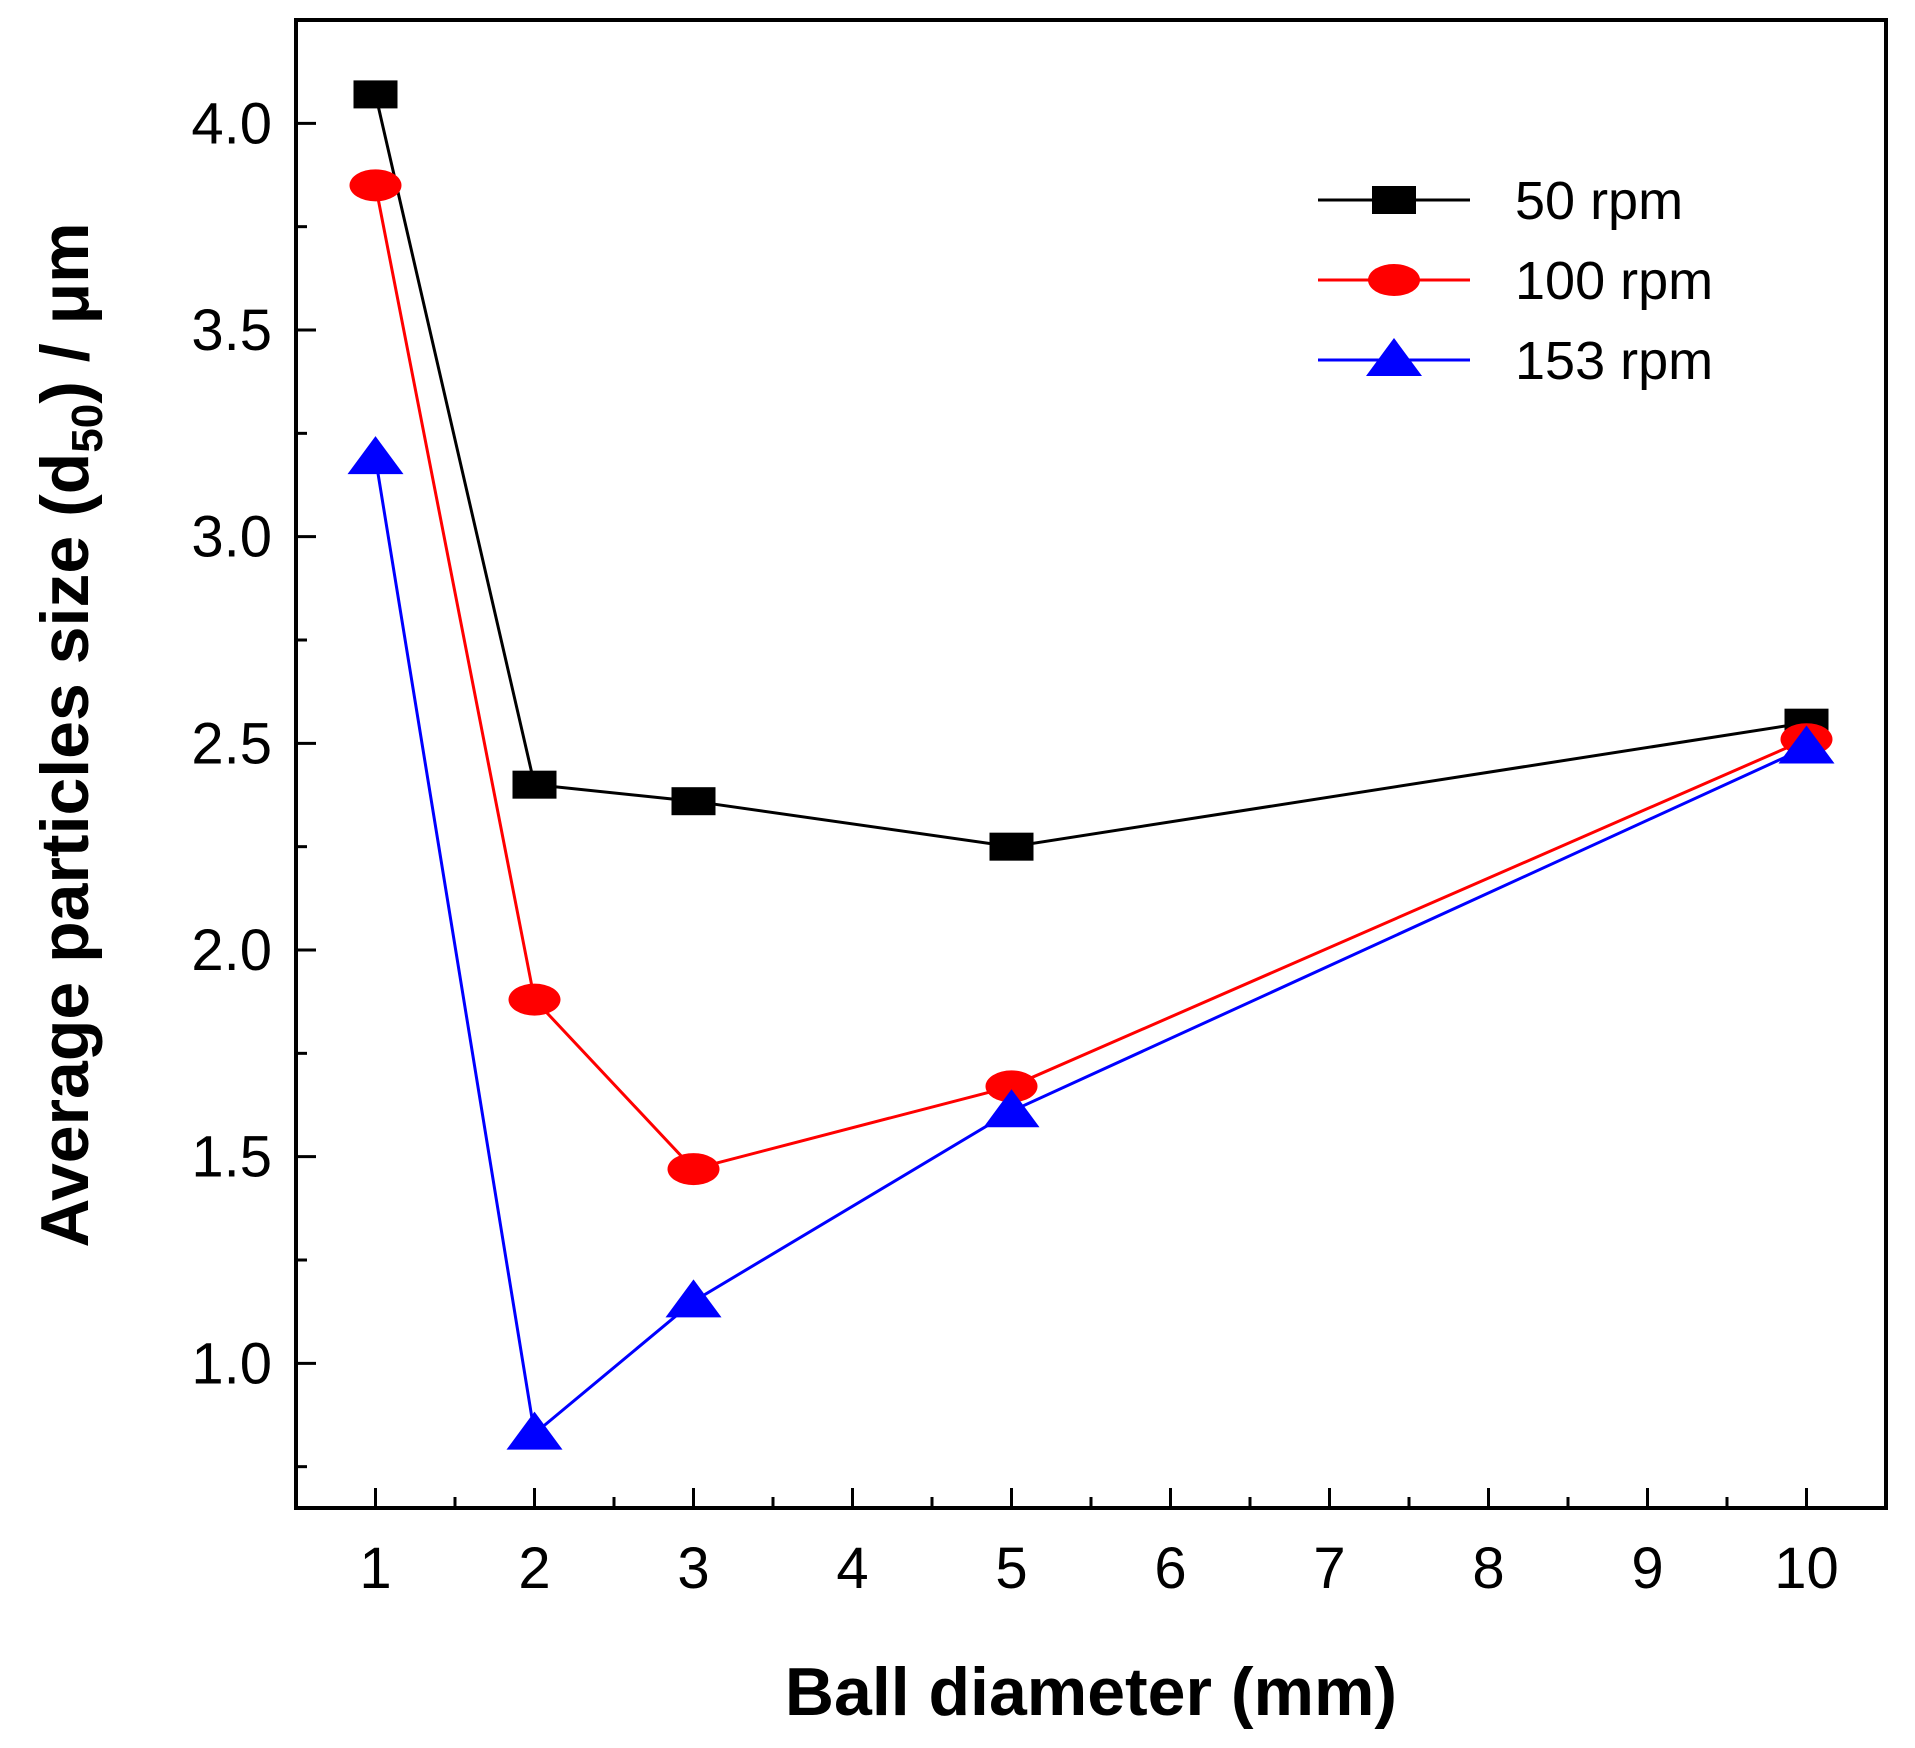 This screenshot has width=1915, height=1748. Describe the element at coordinates (852, 1568) in the screenshot. I see `x-tick-label: 4` at that location.